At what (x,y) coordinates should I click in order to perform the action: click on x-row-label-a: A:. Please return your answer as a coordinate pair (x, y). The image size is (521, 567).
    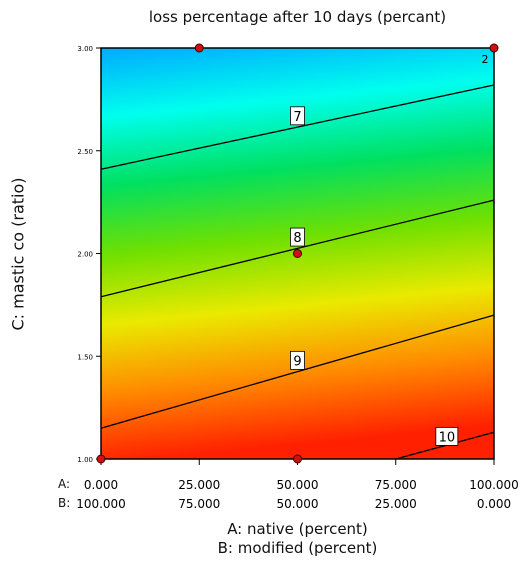
    Looking at the image, I should click on (64, 484).